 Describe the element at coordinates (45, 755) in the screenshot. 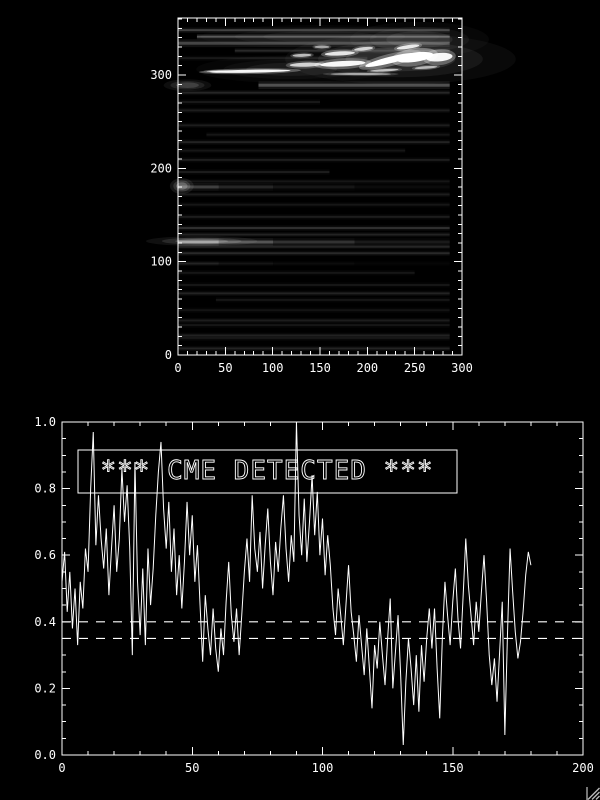

I see `y-tick-label: 0.0` at that location.